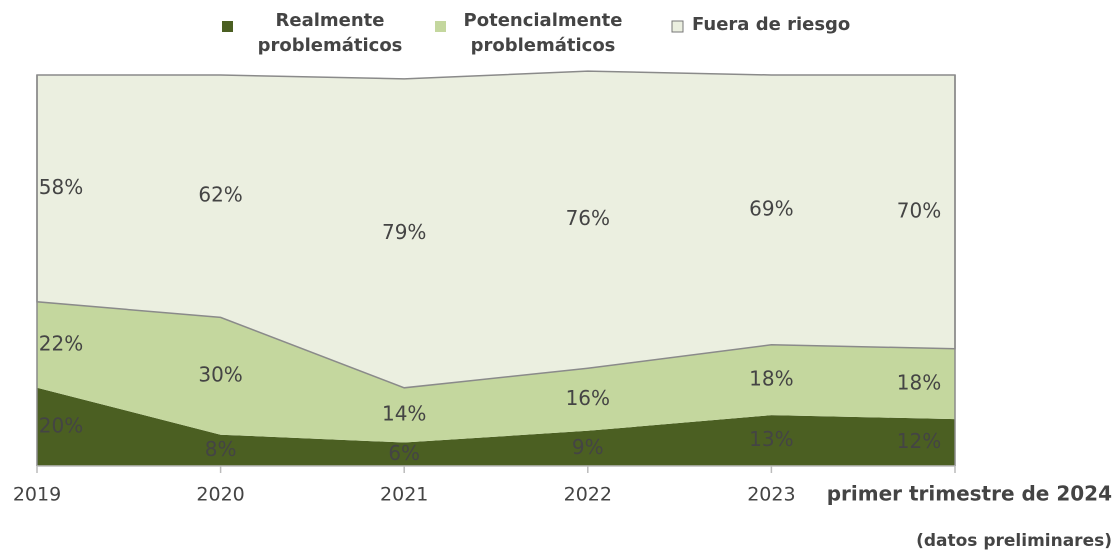 Image resolution: width=1115 pixels, height=551 pixels. I want to click on data-label: 62%, so click(220, 195).